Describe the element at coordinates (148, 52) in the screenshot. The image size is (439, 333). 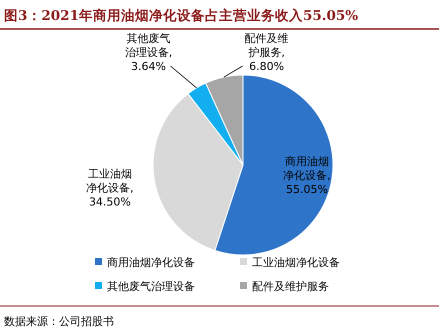
I see `data-label: 其他废气治理设备,3.64%` at that location.